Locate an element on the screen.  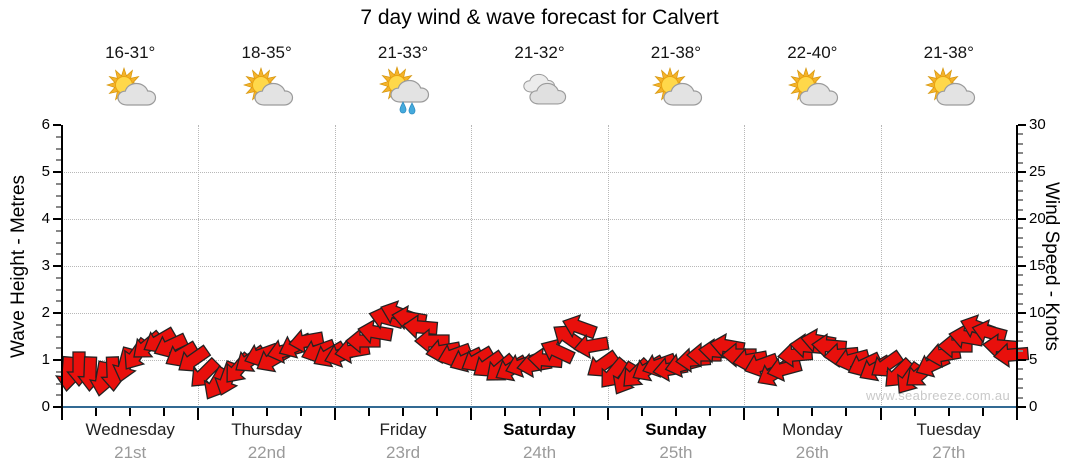
y-left-tick-label: 2 is located at coordinates (45, 312).